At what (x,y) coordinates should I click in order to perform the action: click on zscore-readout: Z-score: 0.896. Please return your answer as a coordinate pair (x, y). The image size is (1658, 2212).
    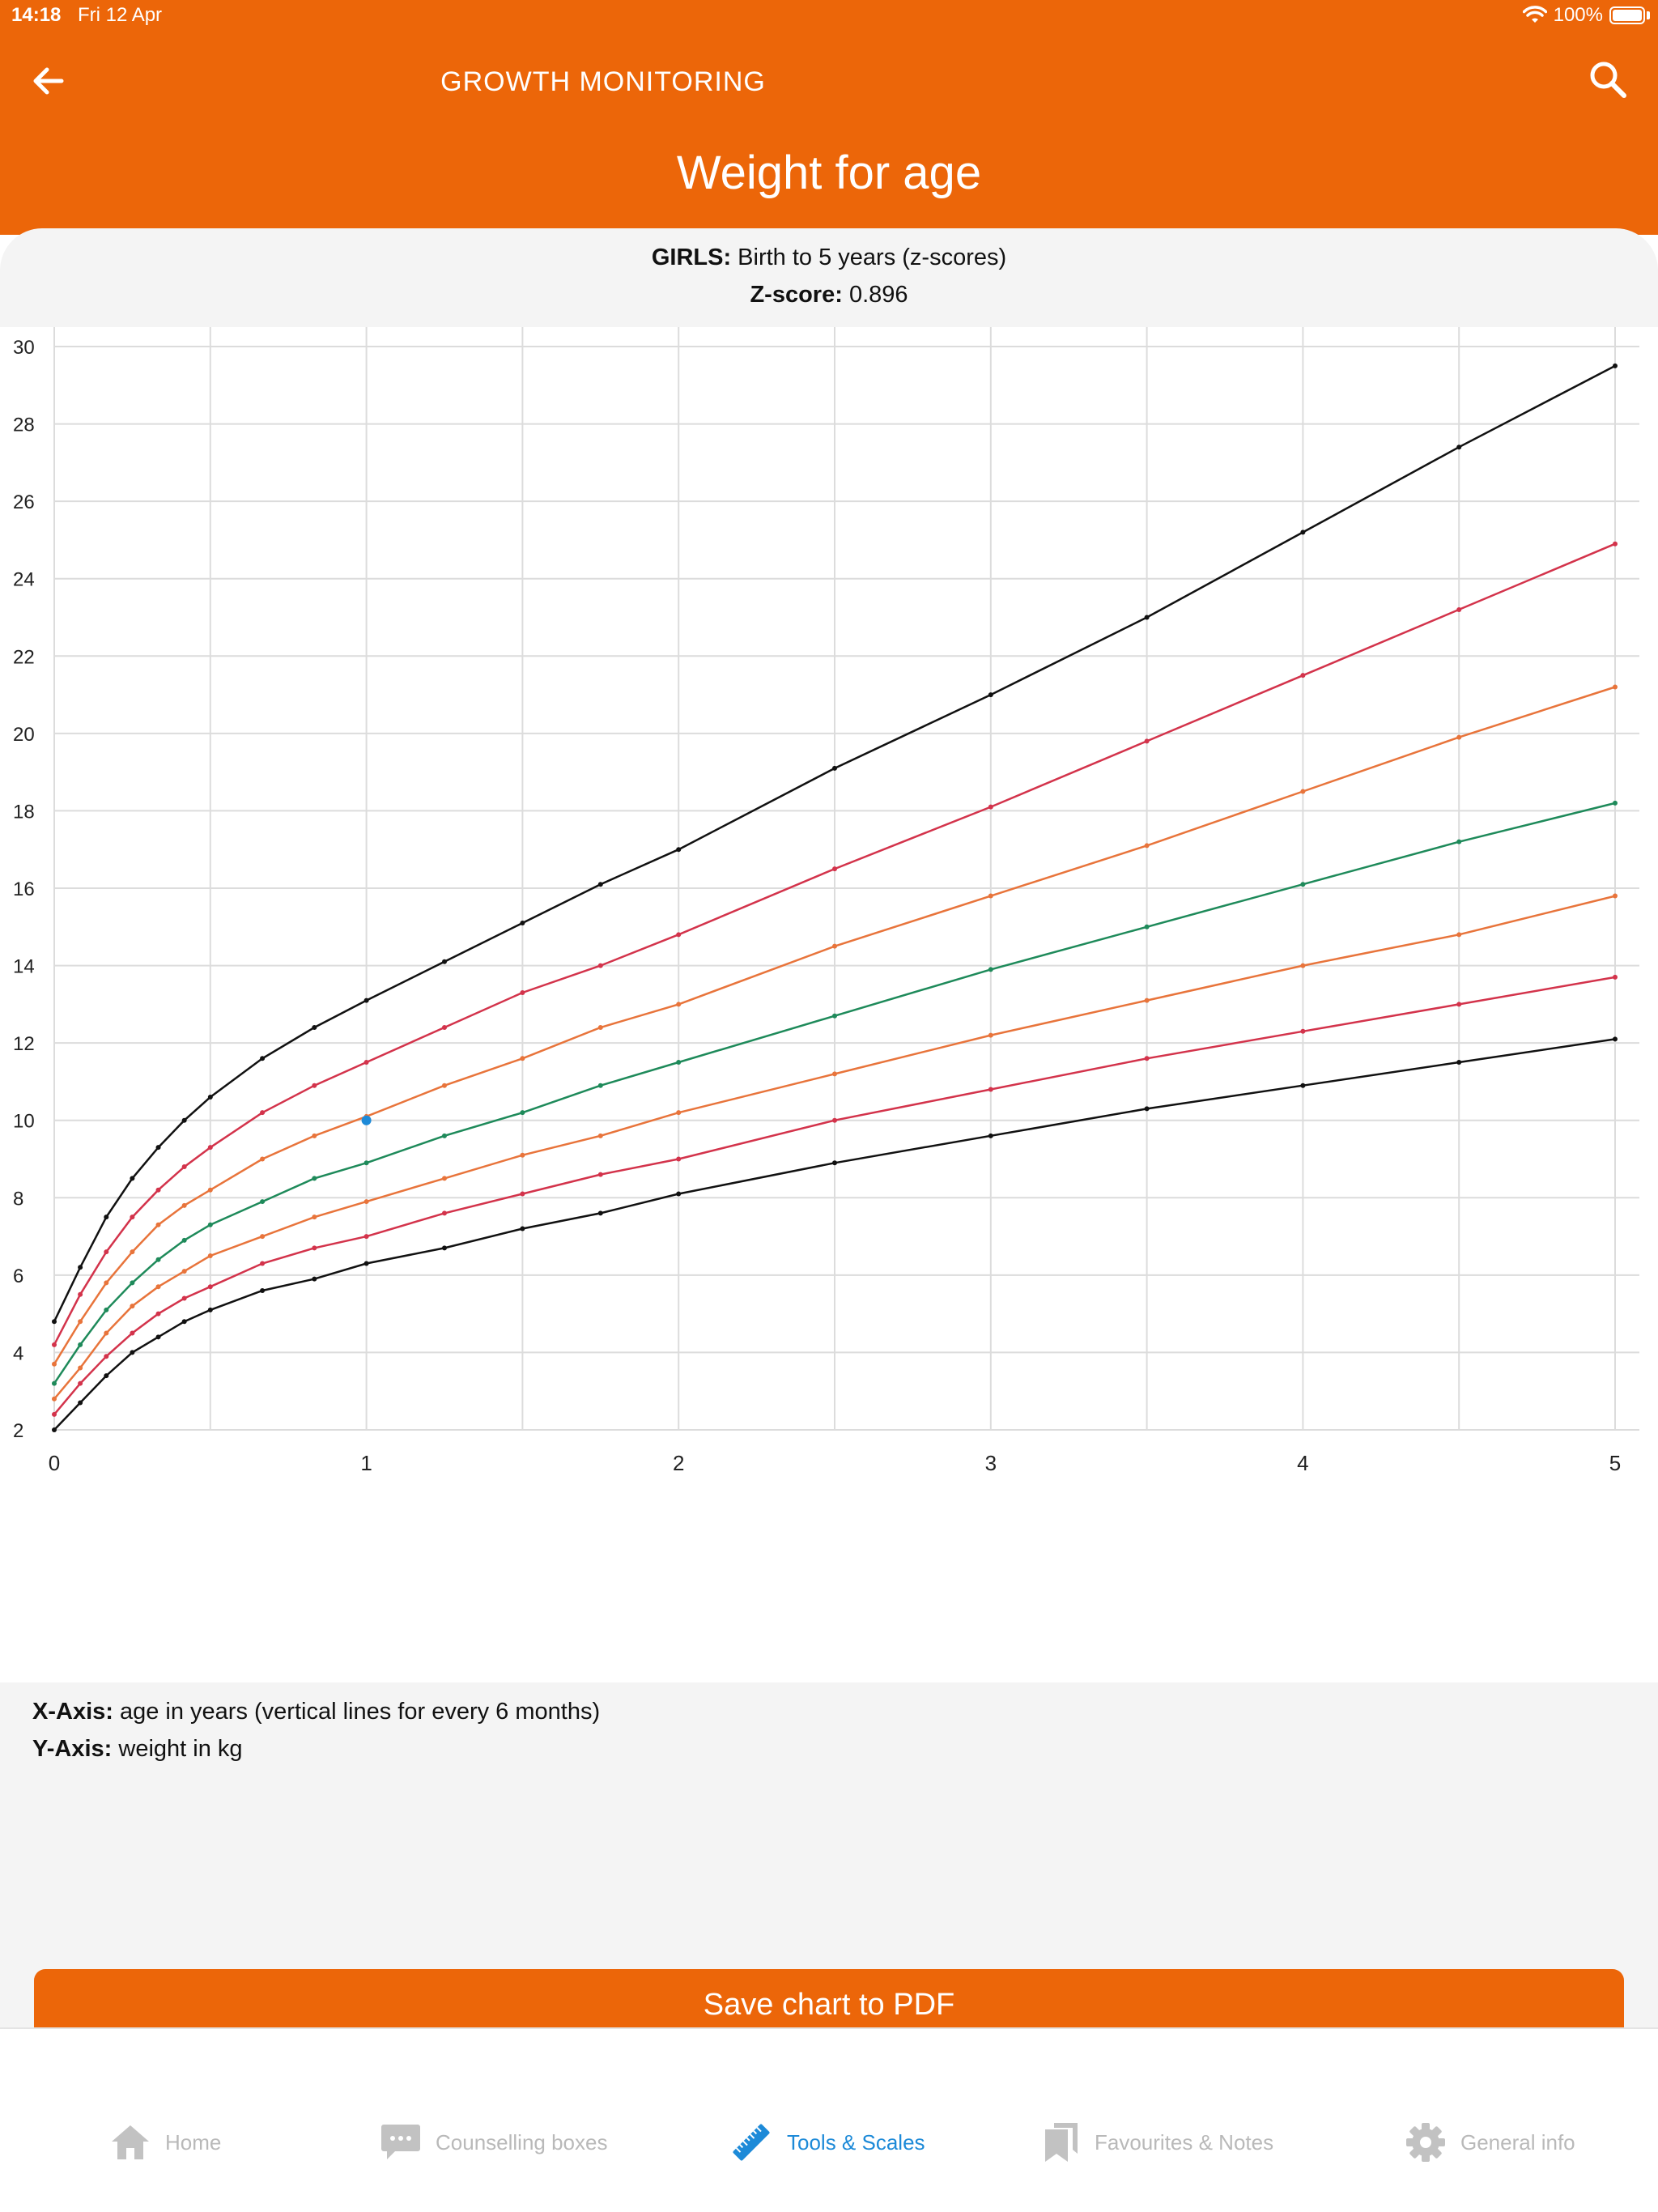
    Looking at the image, I should click on (829, 295).